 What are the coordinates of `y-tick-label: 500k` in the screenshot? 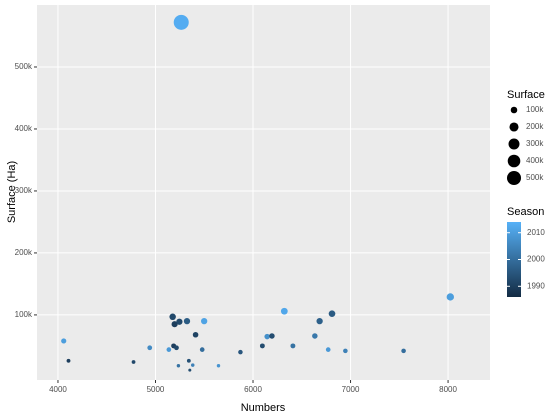 It's located at (24, 66).